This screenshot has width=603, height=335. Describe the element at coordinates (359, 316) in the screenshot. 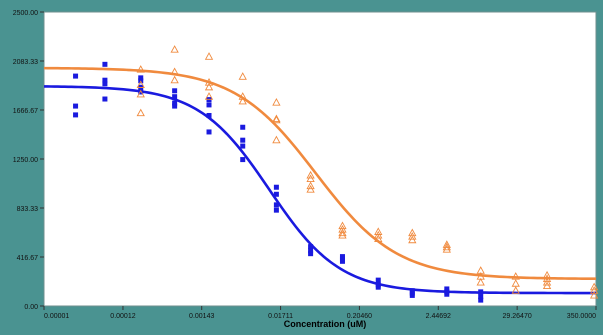

I see `x-tick-label: 0.20460` at that location.